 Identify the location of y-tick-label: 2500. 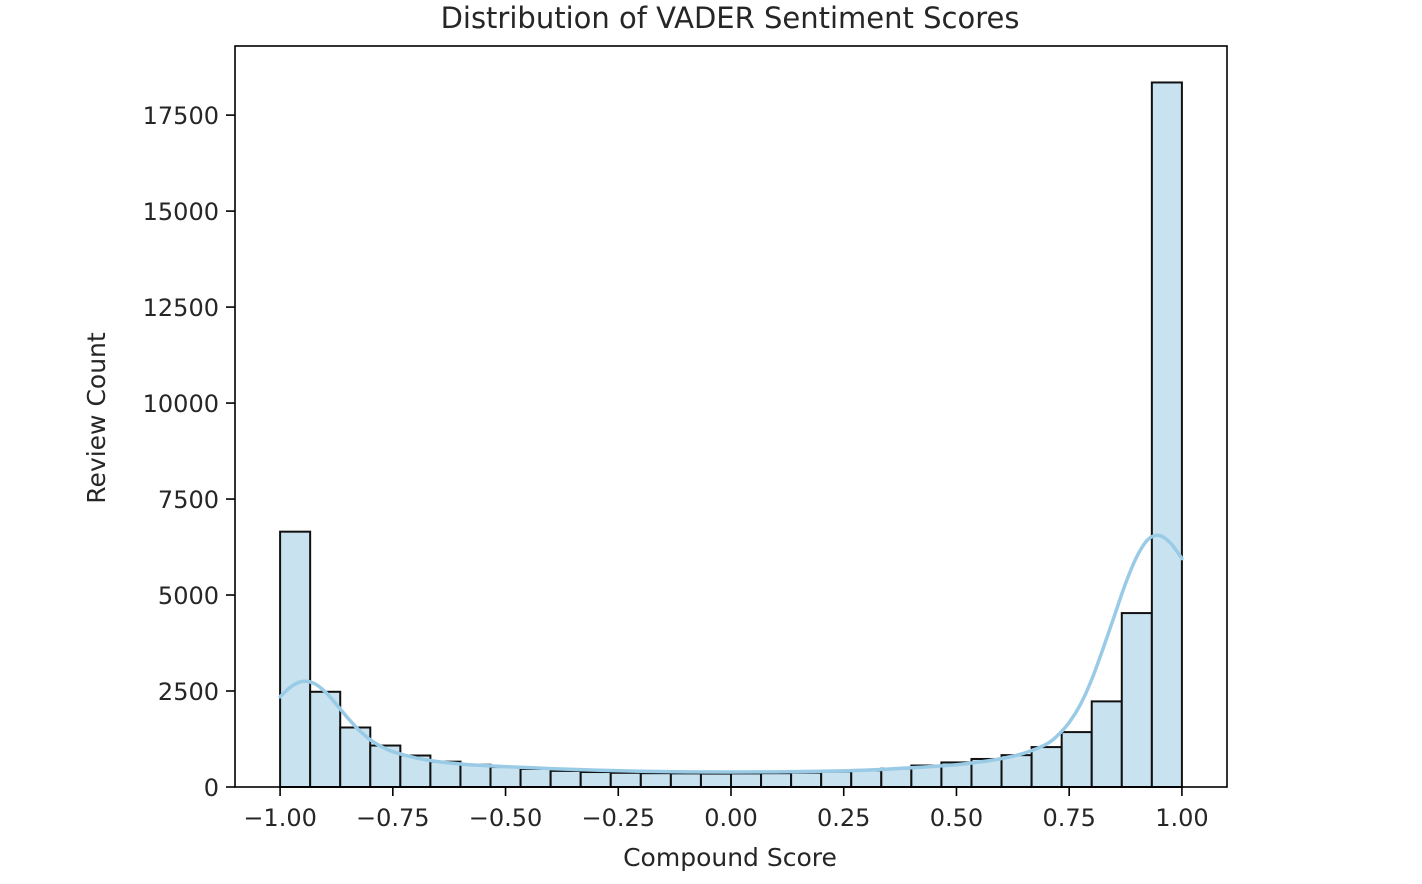
(188, 692).